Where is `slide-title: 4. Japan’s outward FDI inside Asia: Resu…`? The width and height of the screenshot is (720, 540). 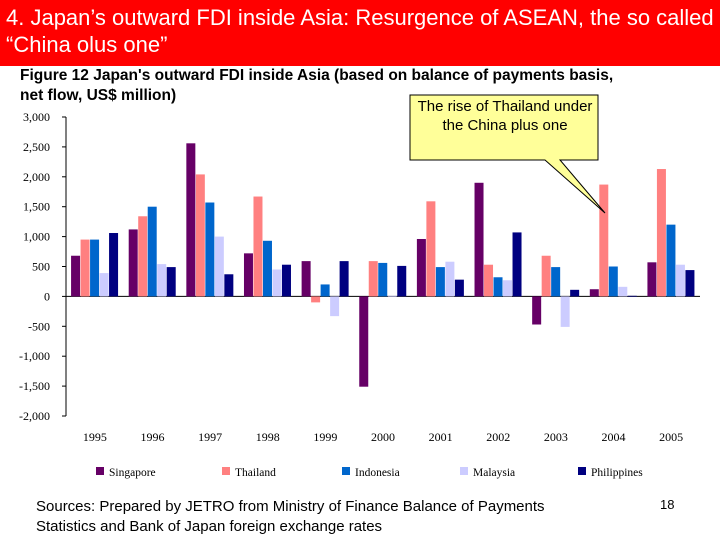
slide-title: 4. Japan’s outward FDI inside Asia: Resu… is located at coordinates (360, 31).